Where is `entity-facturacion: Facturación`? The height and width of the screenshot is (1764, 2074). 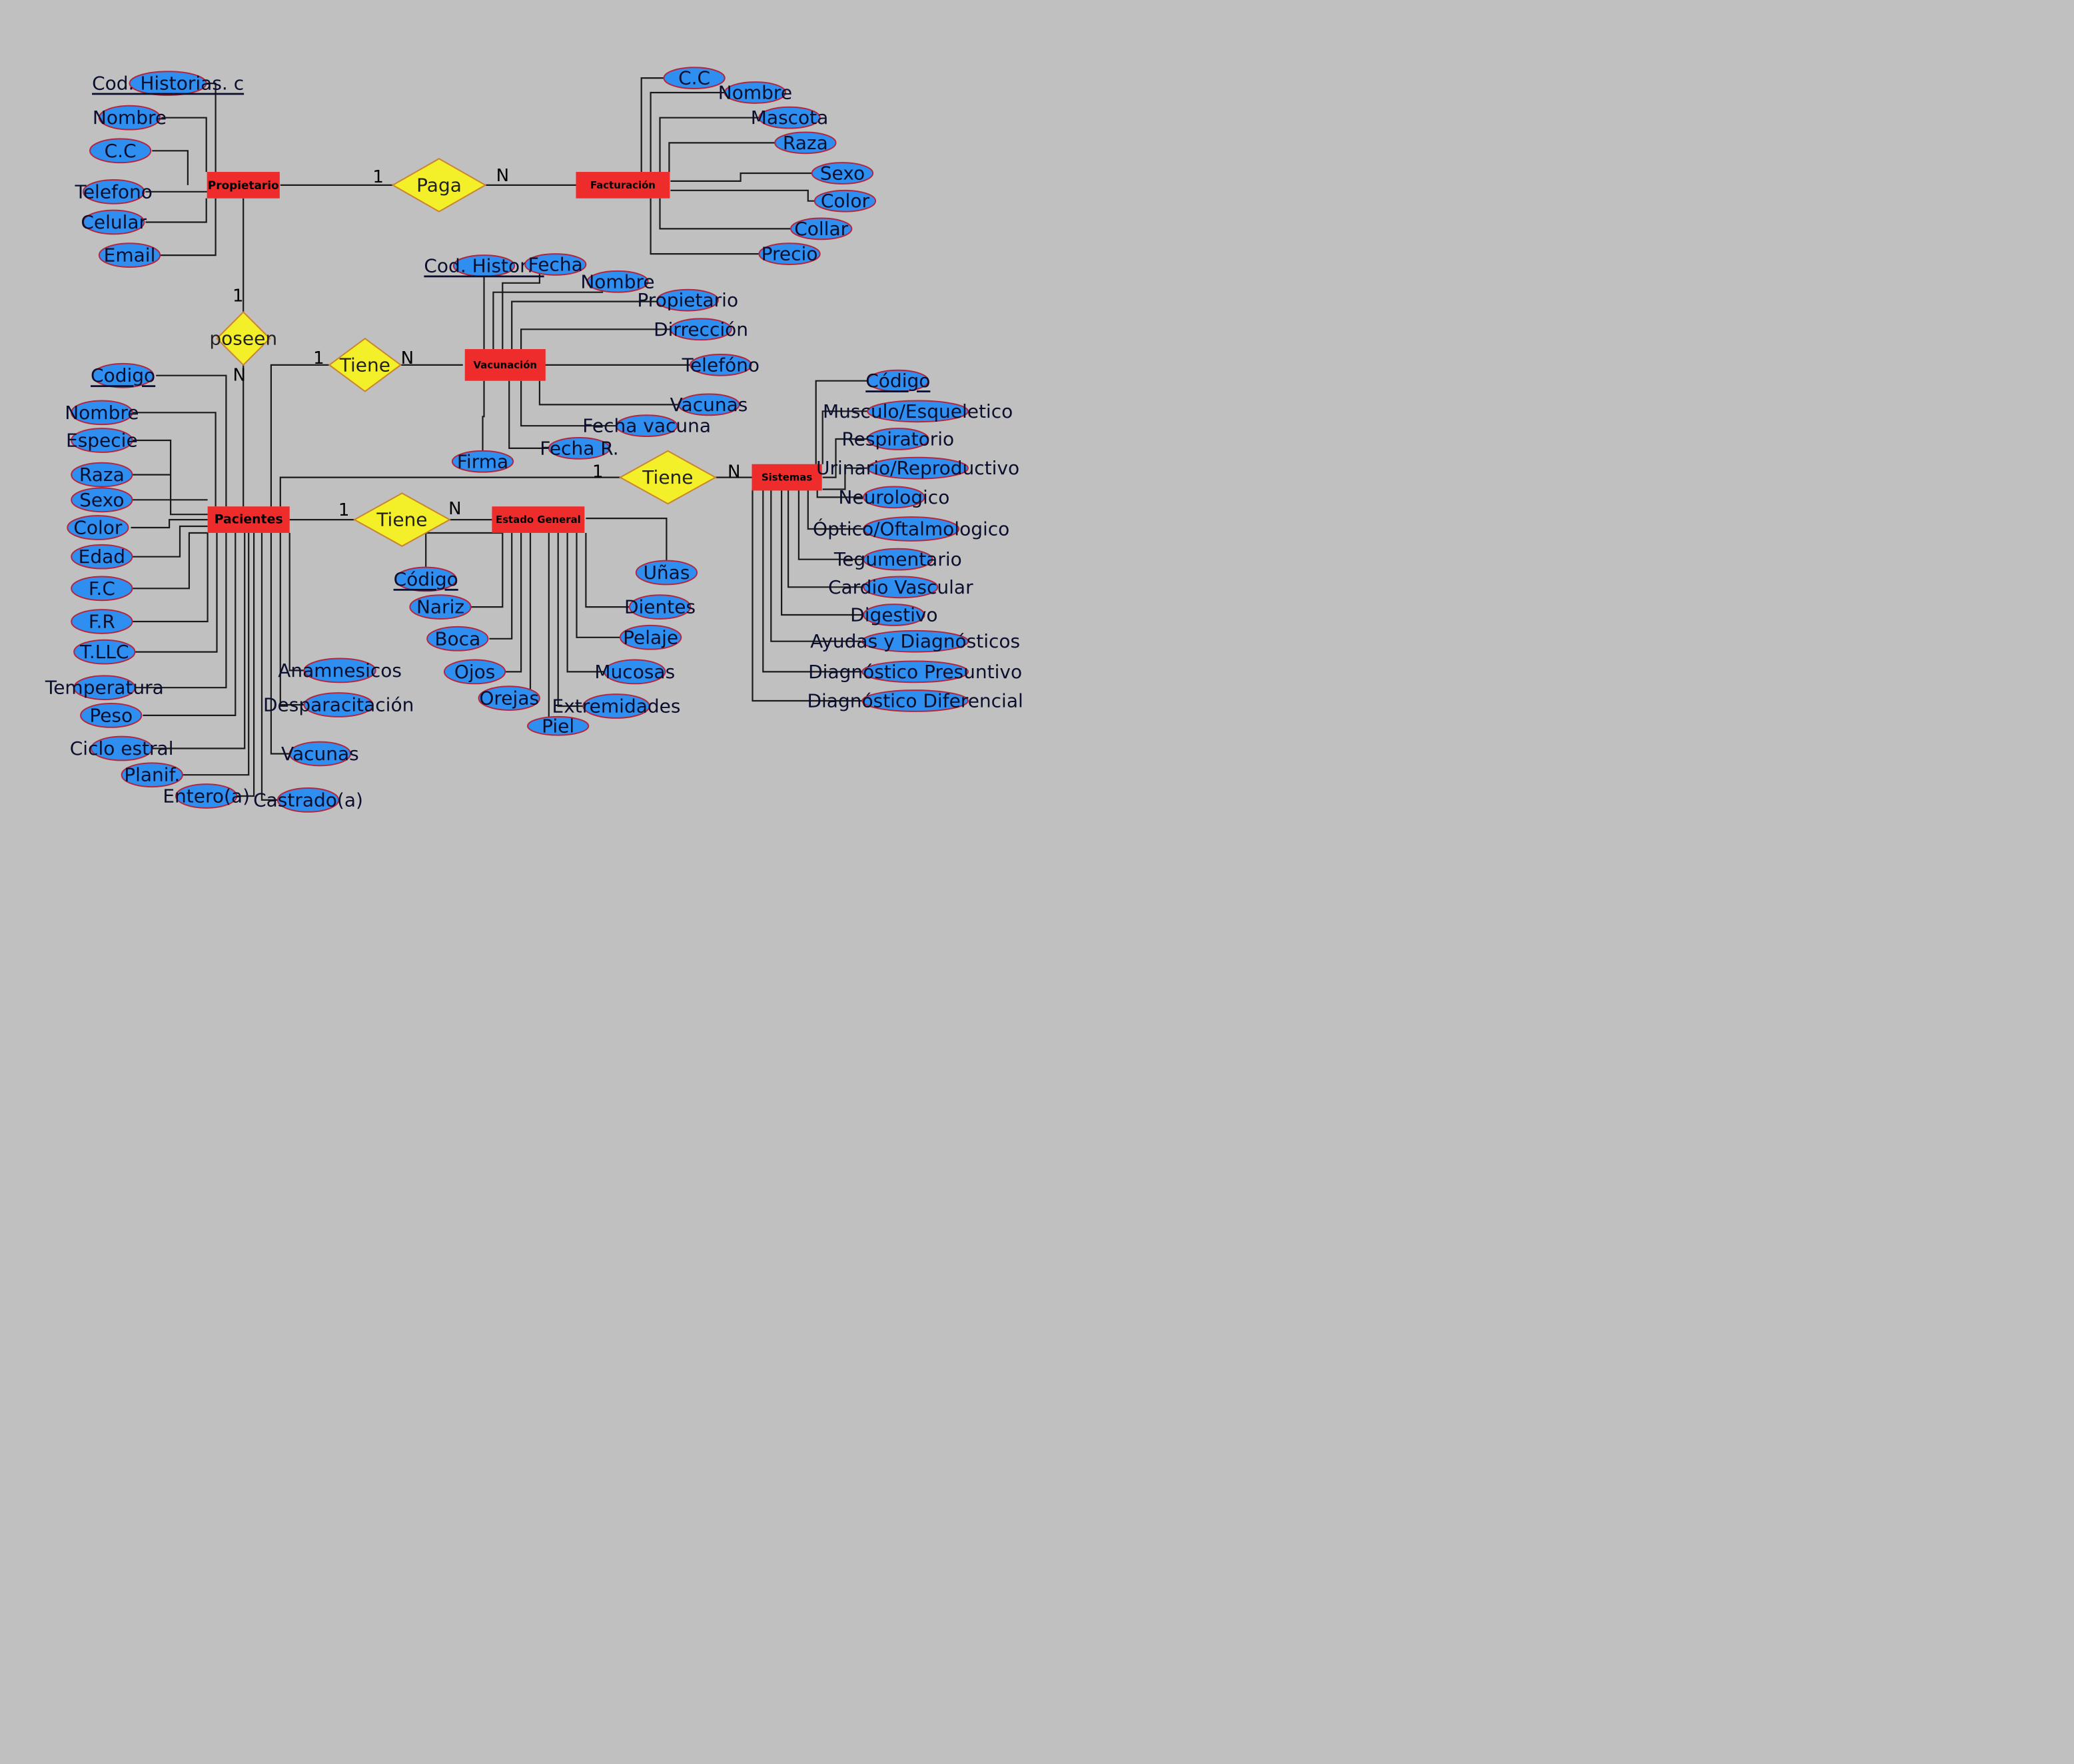 entity-facturacion: Facturación is located at coordinates (623, 185).